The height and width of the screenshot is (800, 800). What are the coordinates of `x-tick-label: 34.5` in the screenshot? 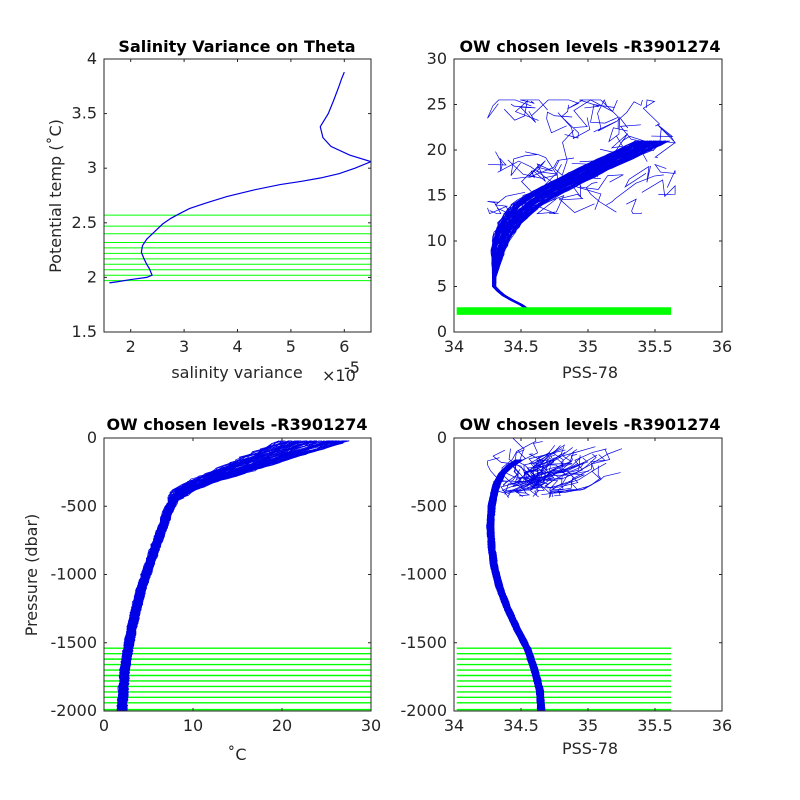 It's located at (521, 725).